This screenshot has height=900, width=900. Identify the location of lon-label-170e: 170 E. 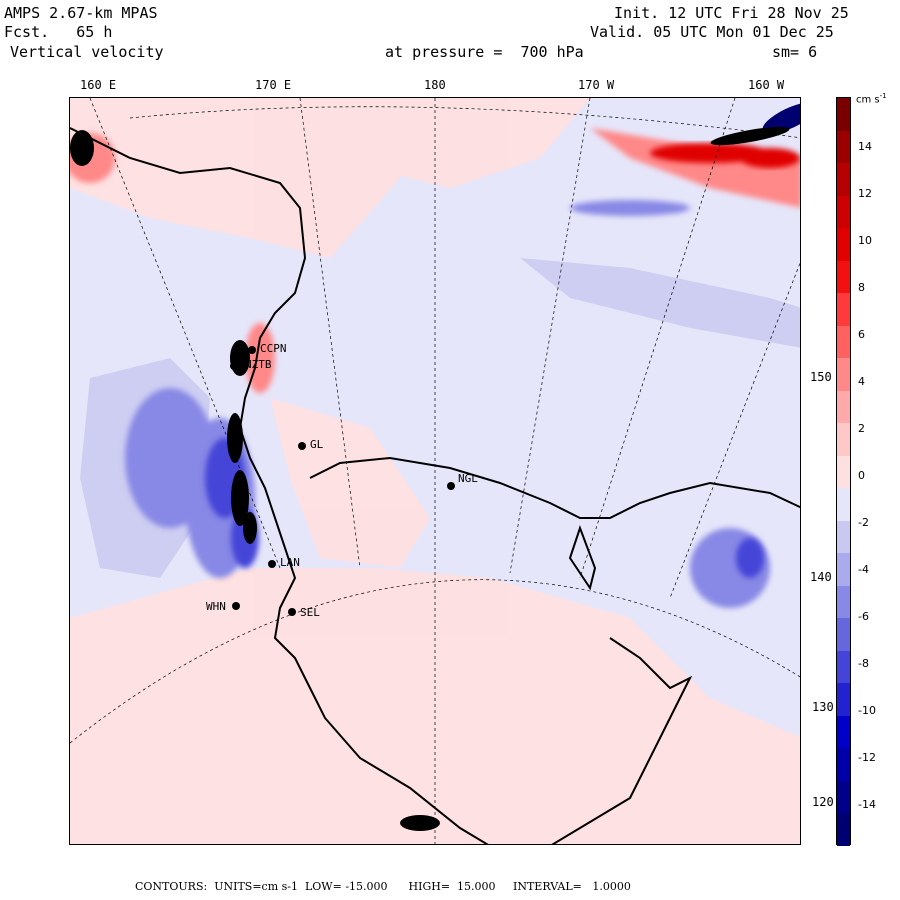
(273, 85).